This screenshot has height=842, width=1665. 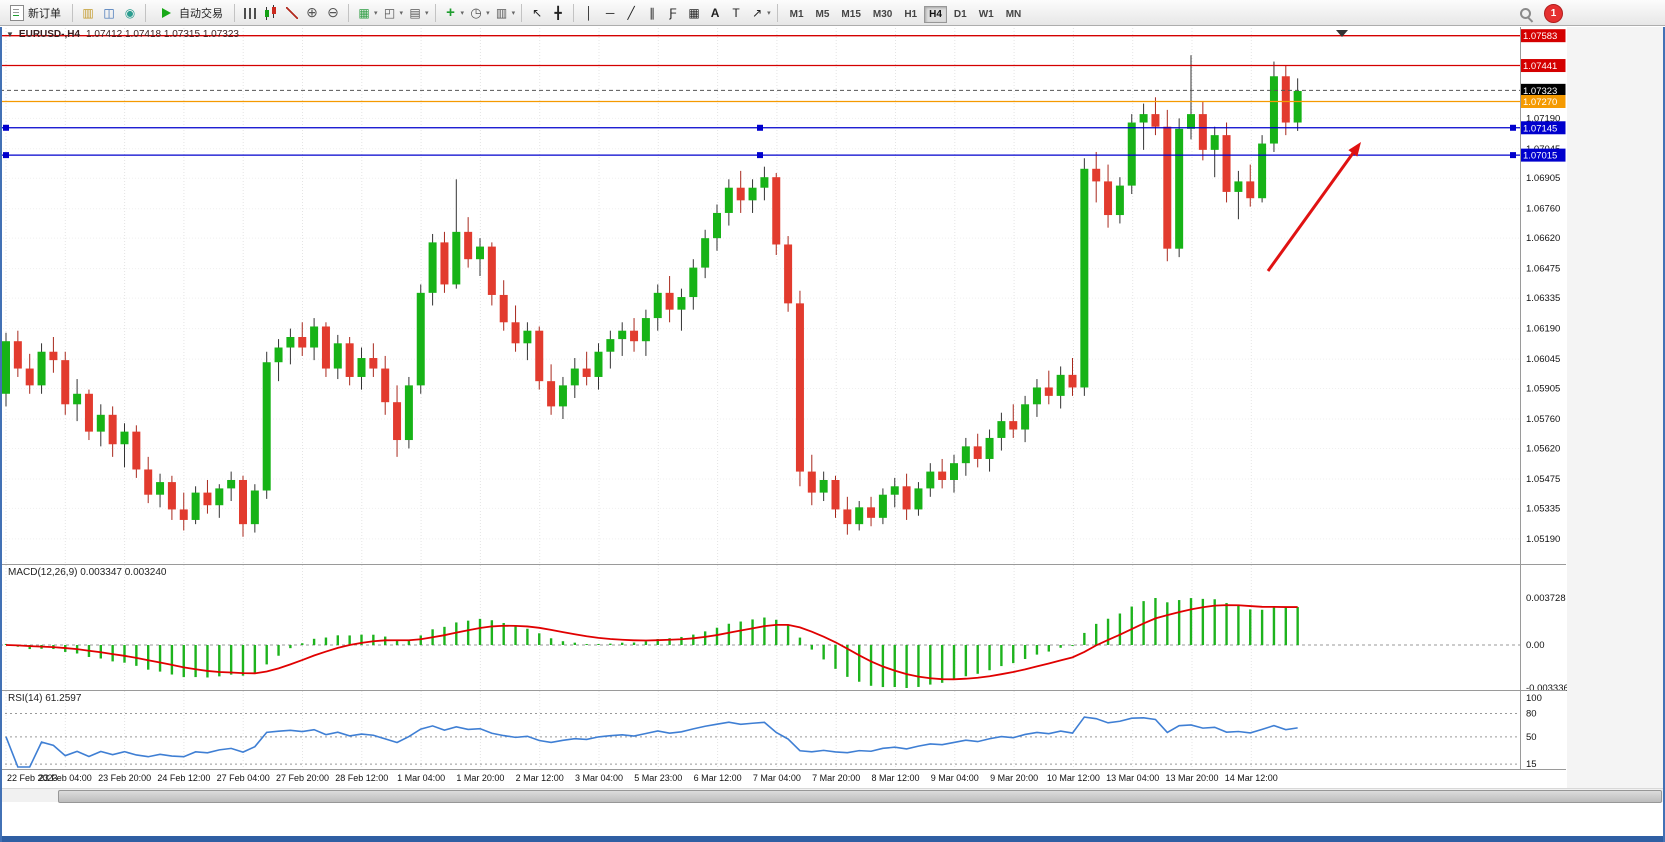 What do you see at coordinates (45, 698) in the screenshot?
I see `rsi-indicator-label: RSI(14) 61.2597` at bounding box center [45, 698].